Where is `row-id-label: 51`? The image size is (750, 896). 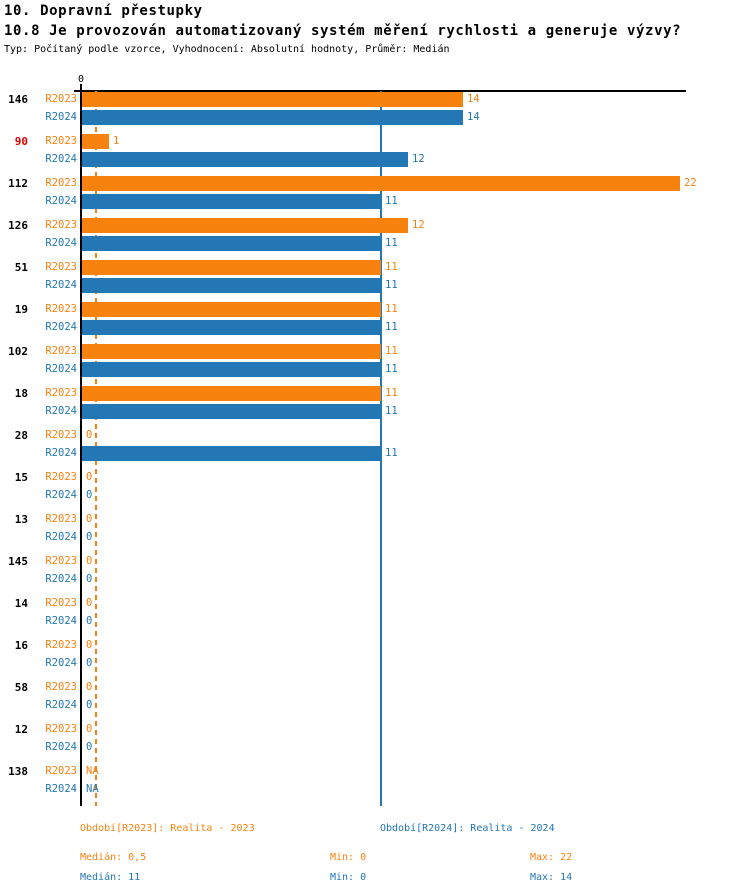
row-id-label: 51 is located at coordinates (21, 267).